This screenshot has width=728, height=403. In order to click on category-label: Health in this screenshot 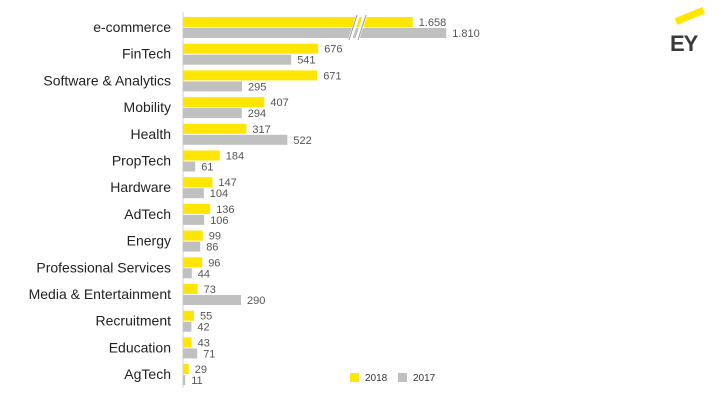, I will do `click(151, 134)`.